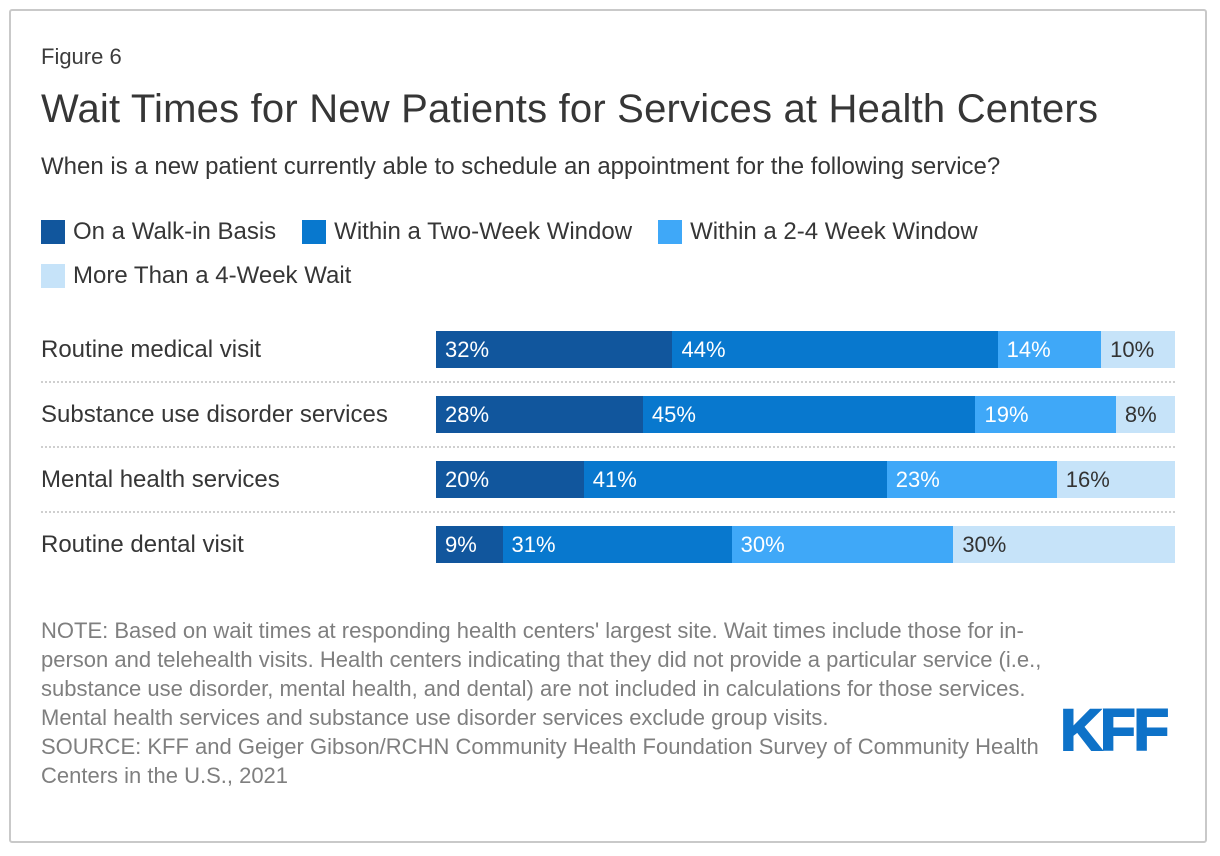 The image size is (1220, 856). I want to click on bar-segment: 31%, so click(617, 544).